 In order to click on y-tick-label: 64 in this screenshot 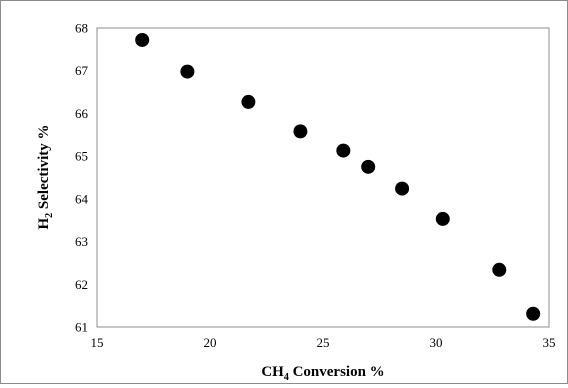, I will do `click(82, 198)`.